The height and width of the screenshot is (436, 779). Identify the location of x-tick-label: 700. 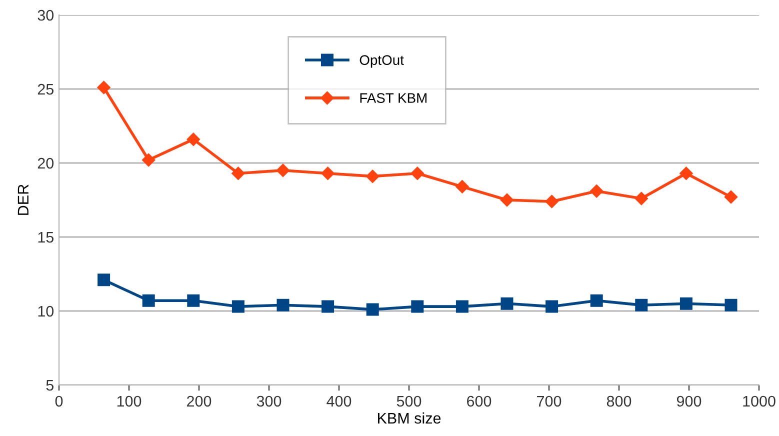
(549, 401).